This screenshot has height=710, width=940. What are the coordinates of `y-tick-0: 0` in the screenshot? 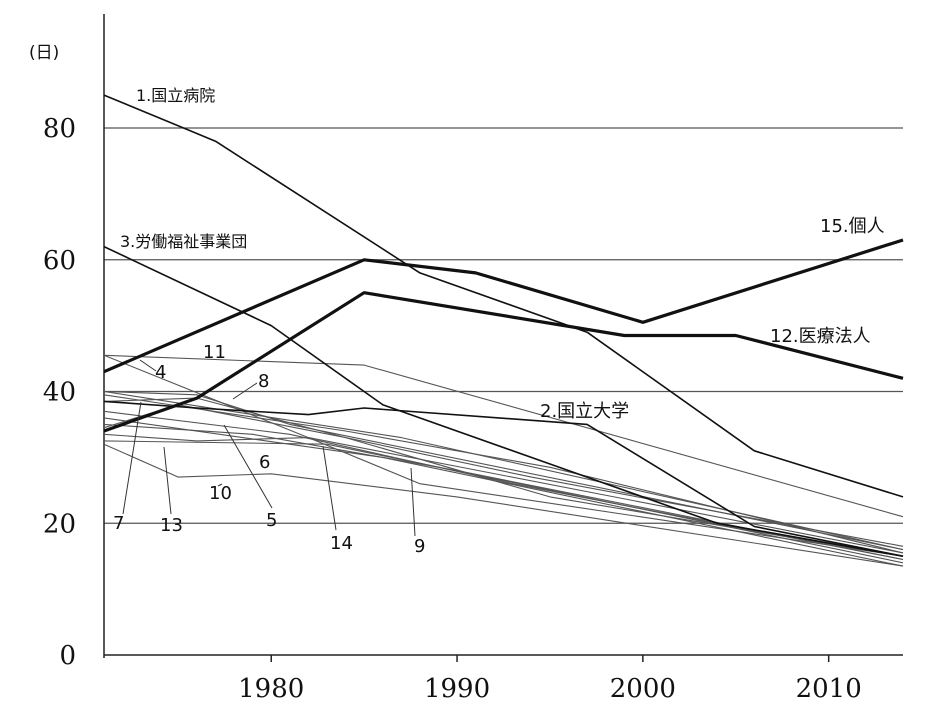 It's located at (67, 656).